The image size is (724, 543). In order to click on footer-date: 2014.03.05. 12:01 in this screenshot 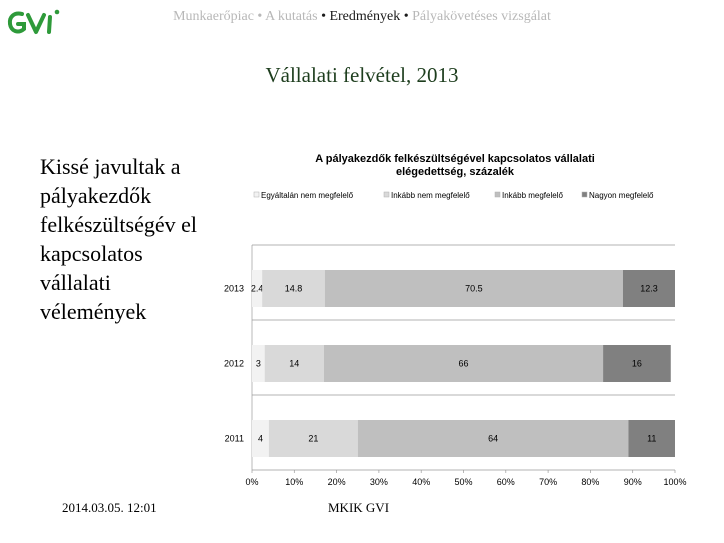, I will do `click(109, 507)`.